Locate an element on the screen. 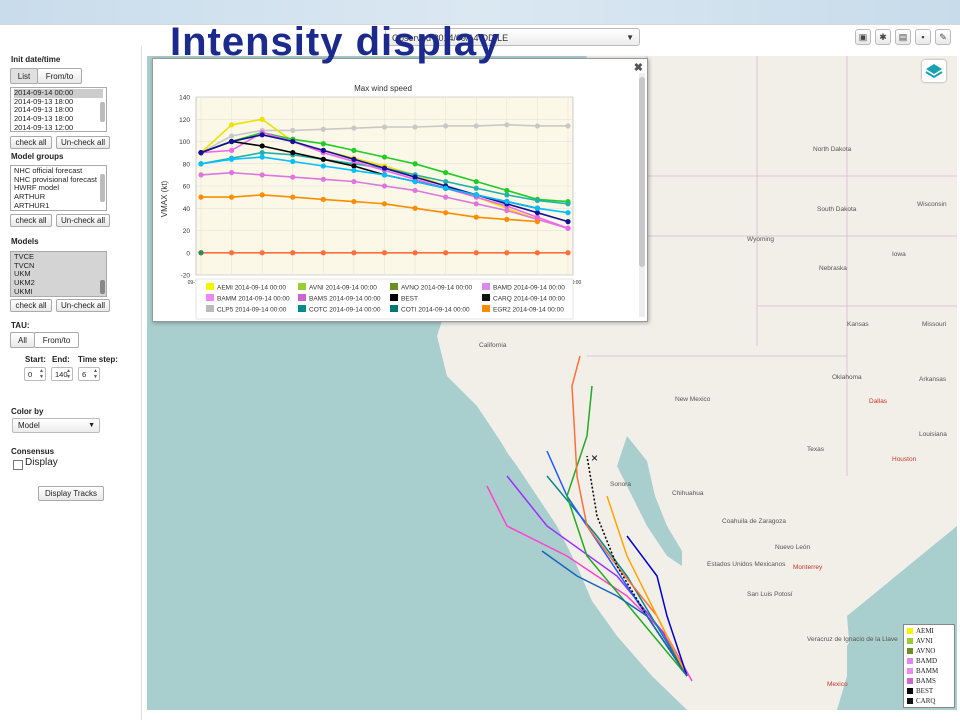 This screenshot has width=960, height=721. color-by-select: Model ▼ is located at coordinates (56, 425).